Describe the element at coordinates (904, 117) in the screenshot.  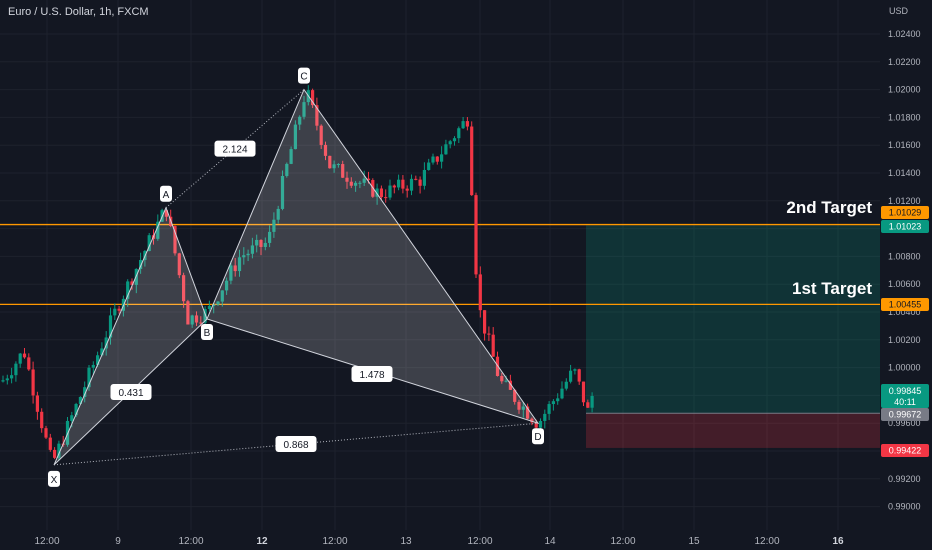
I see `y-tick-label: 1.01800` at that location.